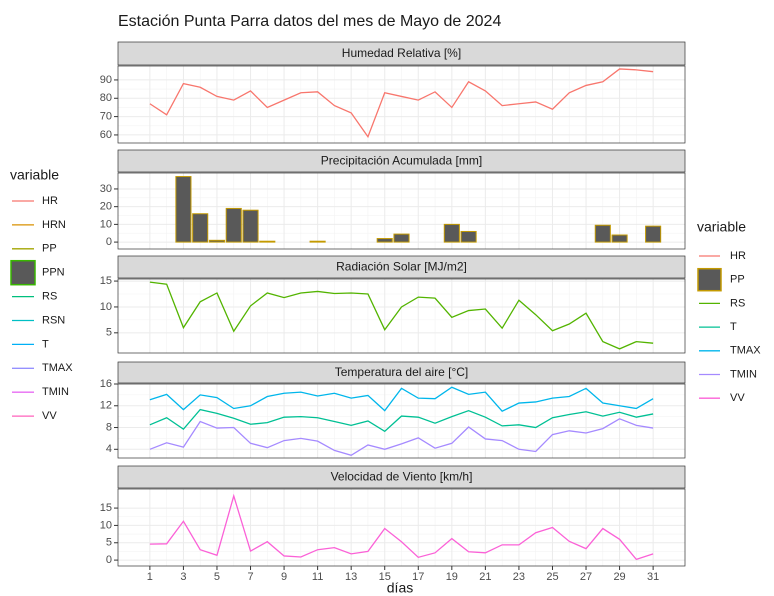 Image resolution: width=774 pixels, height=596 pixels. Describe the element at coordinates (653, 577) in the screenshot. I see `x-tick-label: 31` at that location.